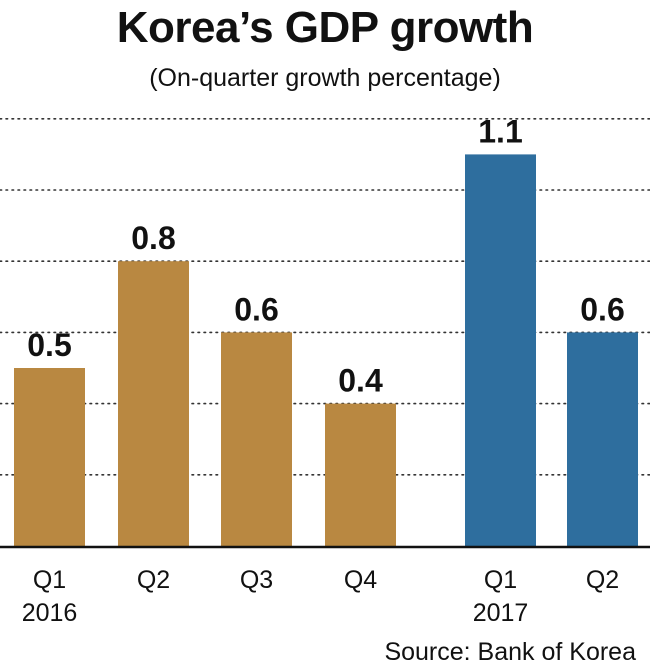 Image resolution: width=650 pixels, height=667 pixels. What do you see at coordinates (360, 381) in the screenshot?
I see `value-label-4: 0.4` at bounding box center [360, 381].